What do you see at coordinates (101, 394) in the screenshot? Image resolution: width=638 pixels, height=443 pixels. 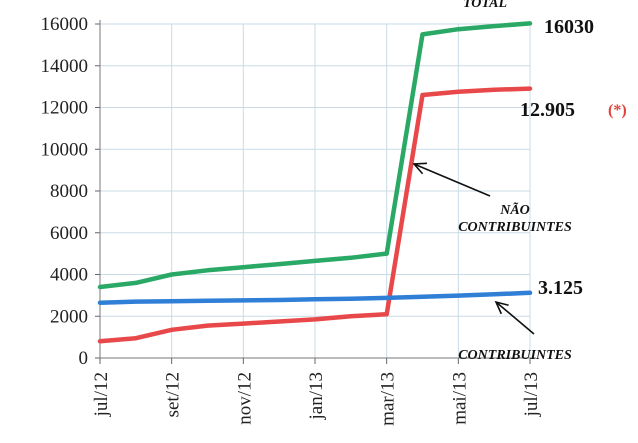 I see `x-tick-label-jul-12: jul/12` at bounding box center [101, 394].